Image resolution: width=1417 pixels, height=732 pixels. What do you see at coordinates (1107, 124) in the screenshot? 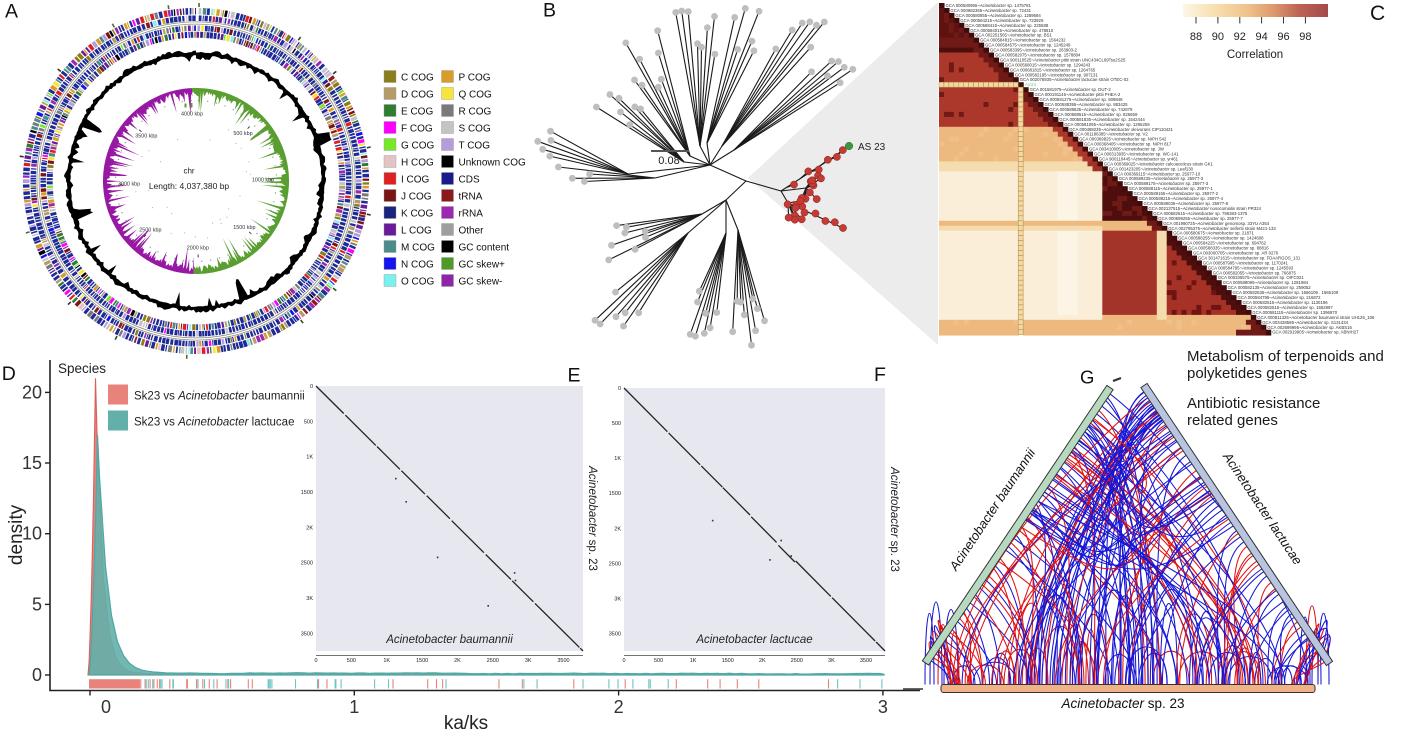
I see `svg-text:GCA 000581095~Acinetobacter sp: GCA 000581095~Acinetobacter sp. 1295259` at bounding box center [1107, 124].